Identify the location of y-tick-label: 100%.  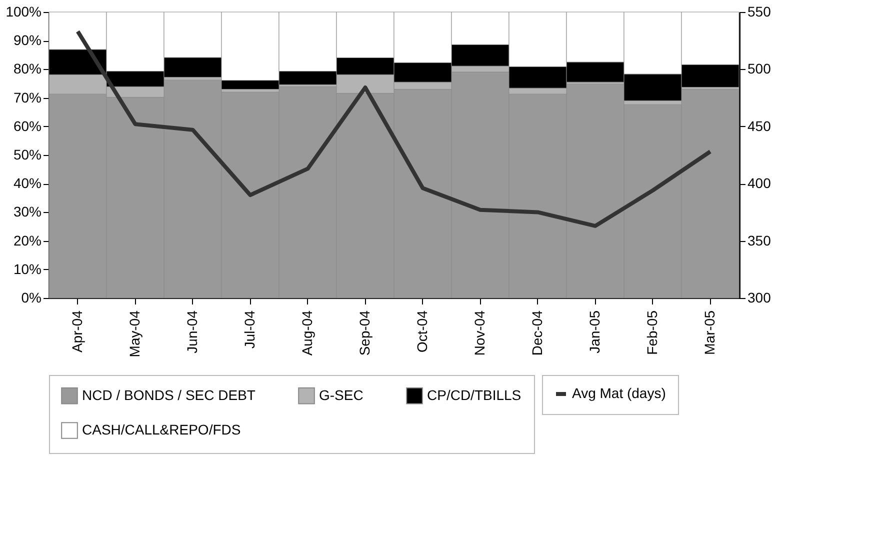
(24, 12).